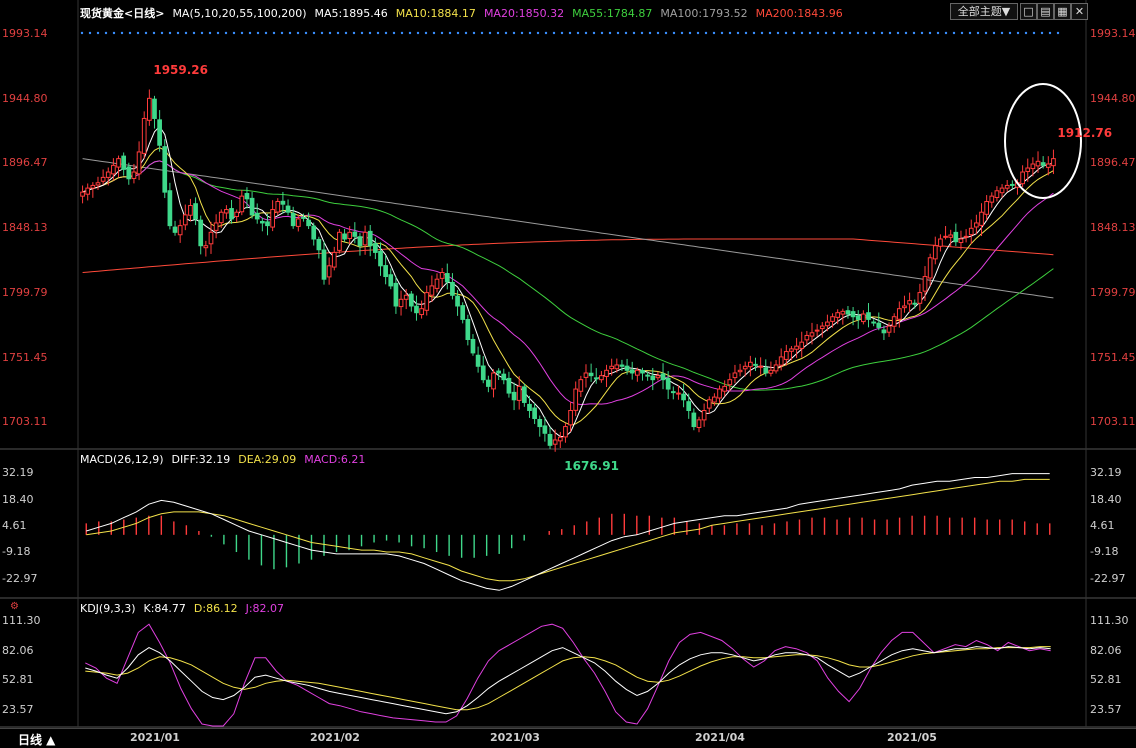 The image size is (1136, 748). I want to click on theme-dropdown: 全部主题▼, so click(984, 11).